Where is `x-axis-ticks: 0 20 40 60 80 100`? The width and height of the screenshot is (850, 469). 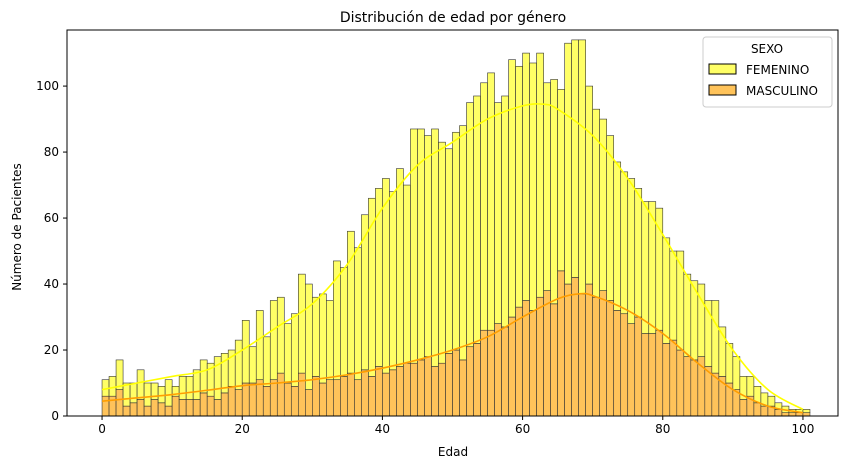 x-axis-ticks: 0 20 40 60 80 100 is located at coordinates (456, 426).